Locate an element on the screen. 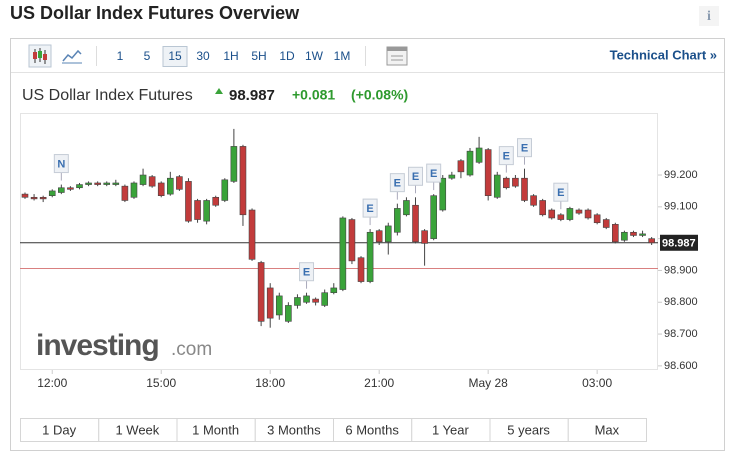 This screenshot has width=732, height=457. last-price-tag is located at coordinates (679, 242).